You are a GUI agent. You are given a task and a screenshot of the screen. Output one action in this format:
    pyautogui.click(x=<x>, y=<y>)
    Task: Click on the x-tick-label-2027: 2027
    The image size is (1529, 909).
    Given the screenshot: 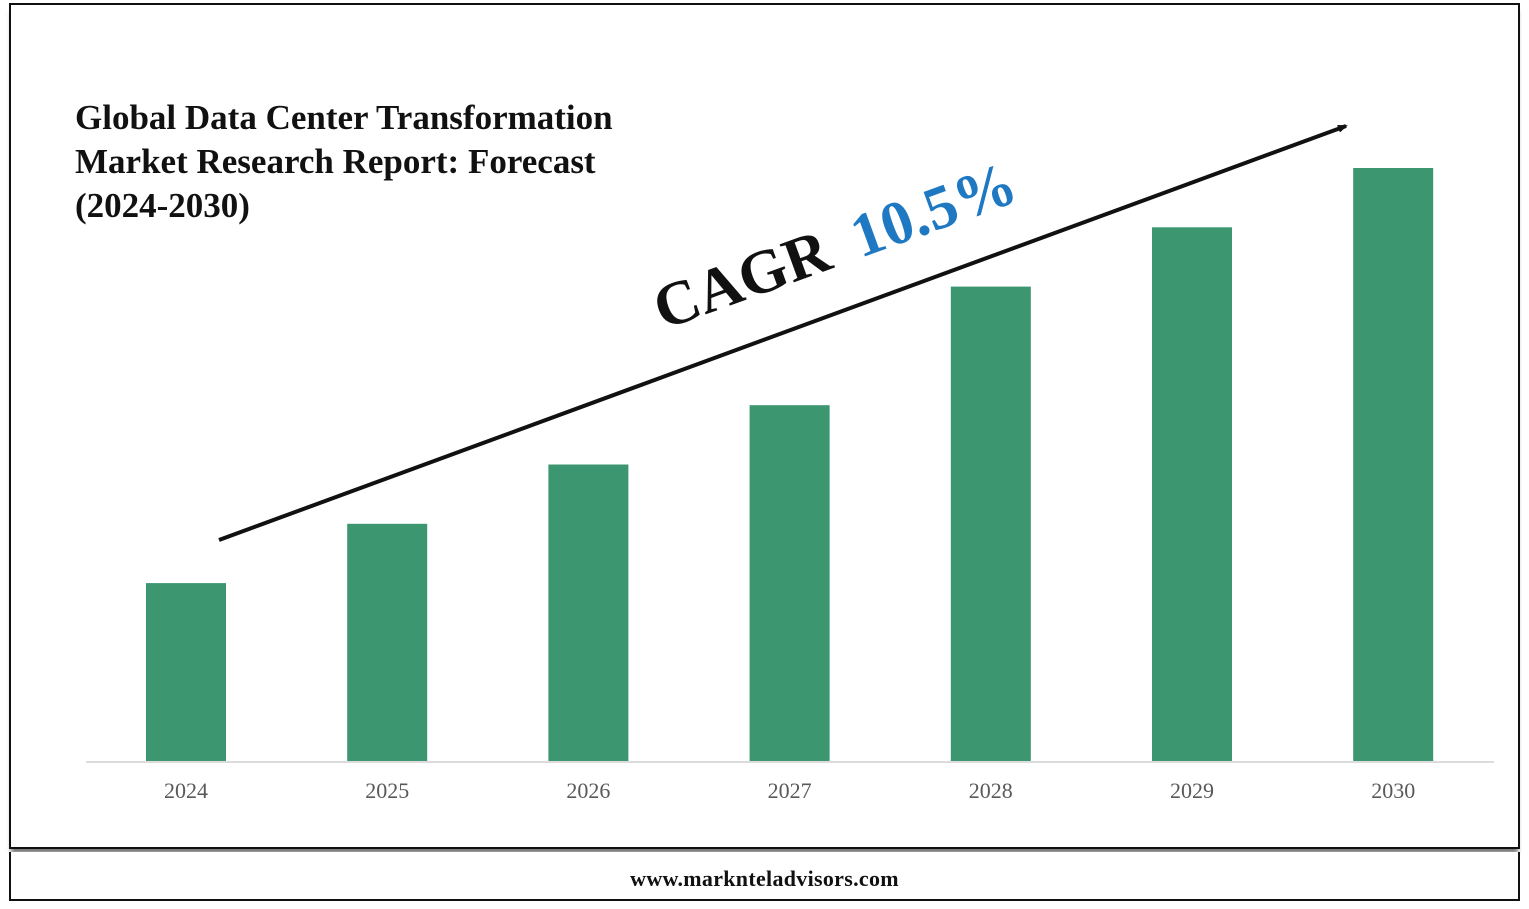 What is the action you would take?
    pyautogui.click(x=790, y=790)
    